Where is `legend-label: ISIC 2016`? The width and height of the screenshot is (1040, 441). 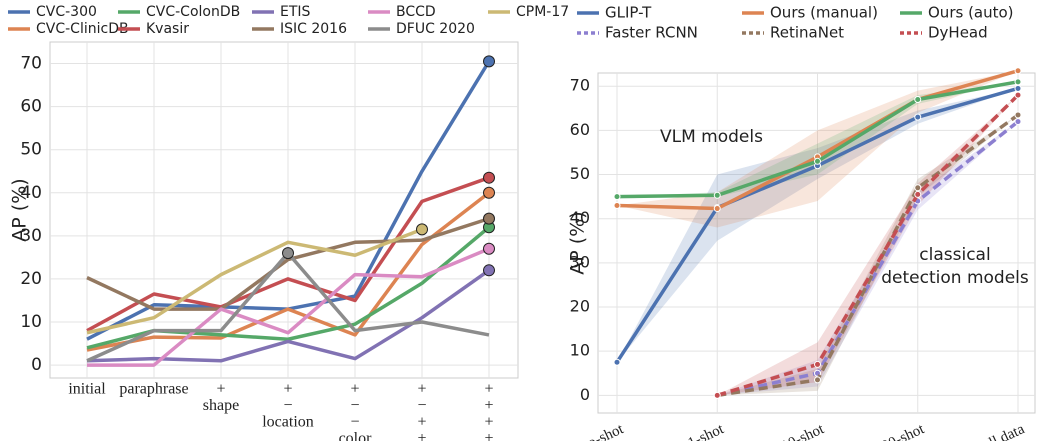
legend-label: ISIC 2016 is located at coordinates (313, 29).